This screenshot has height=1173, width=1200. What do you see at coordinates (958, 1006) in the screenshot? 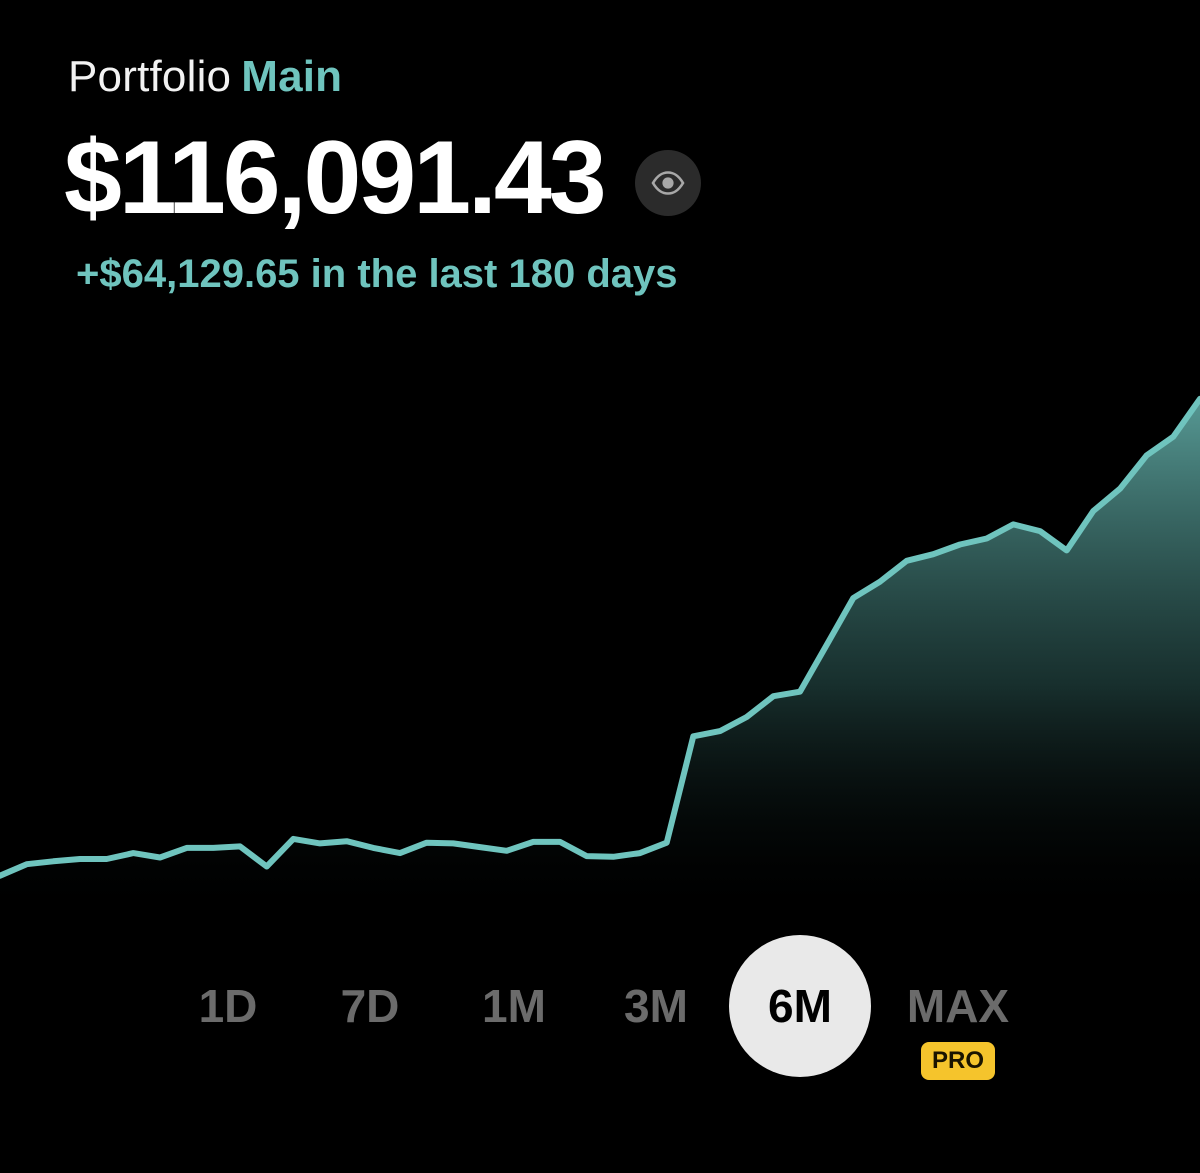
I see `range-max: MAX` at bounding box center [958, 1006].